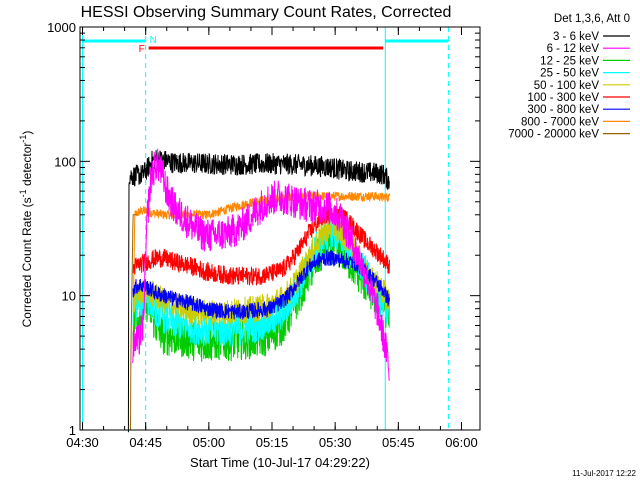  Describe the element at coordinates (335, 442) in the screenshot. I see `x-tick-label: 05:30` at that location.